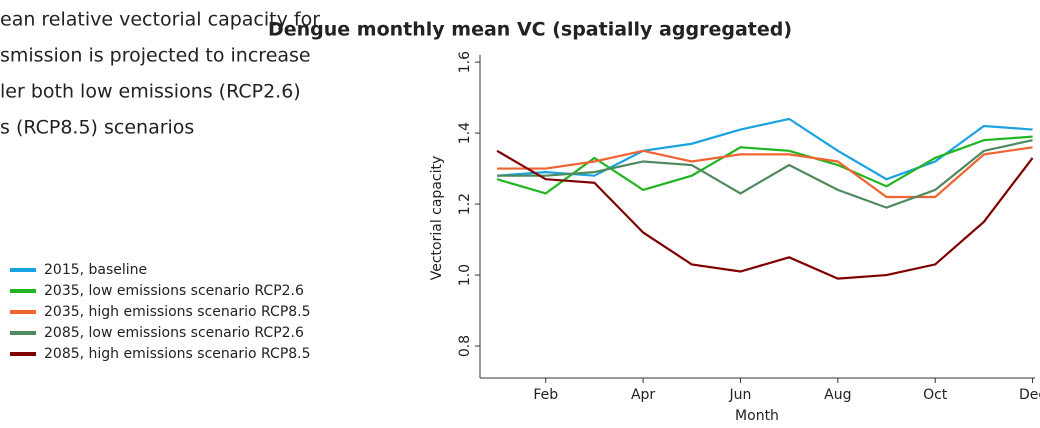 Image resolution: width=1040 pixels, height=428 pixels. What do you see at coordinates (174, 333) in the screenshot?
I see `legend-label: 2085, low emissions scenario RCP2.6` at bounding box center [174, 333].